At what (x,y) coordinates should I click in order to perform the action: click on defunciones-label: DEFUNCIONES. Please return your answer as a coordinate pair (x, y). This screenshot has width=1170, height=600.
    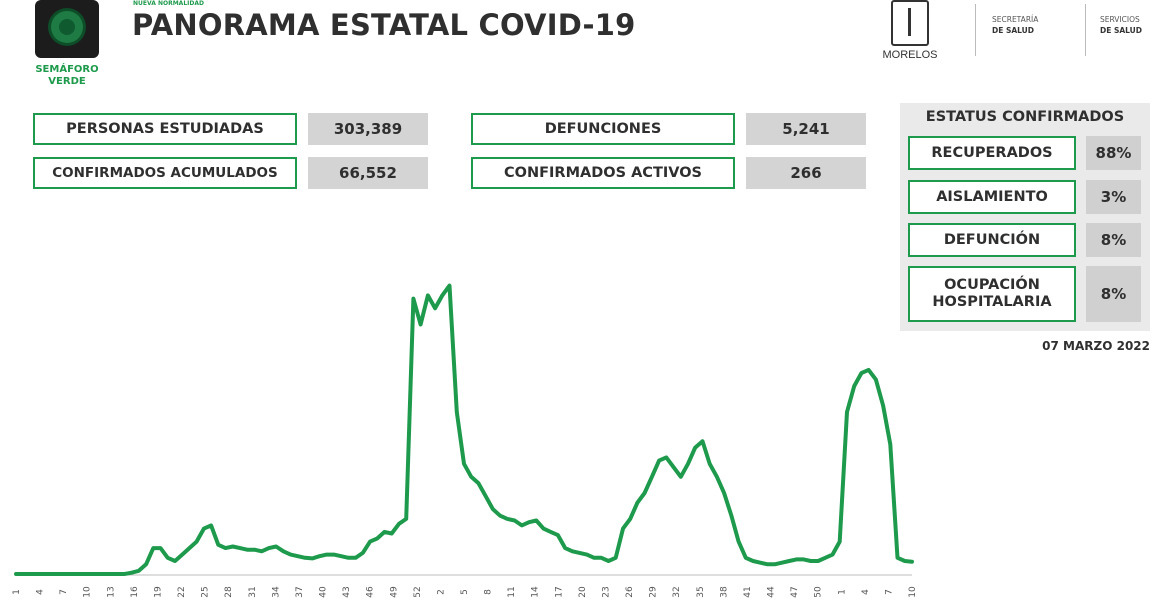
    Looking at the image, I should click on (603, 129).